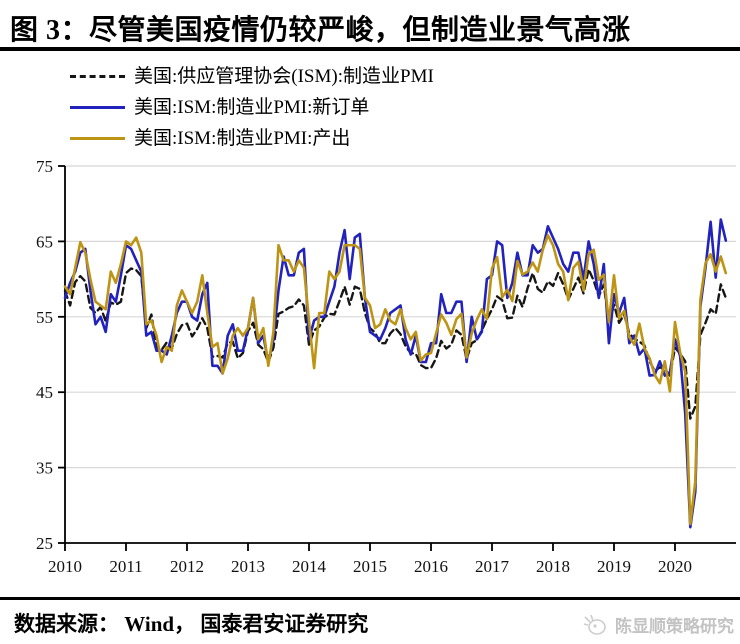 This screenshot has height=644, width=740. What do you see at coordinates (553, 566) in the screenshot?
I see `svg-text: 2018` at bounding box center [553, 566].